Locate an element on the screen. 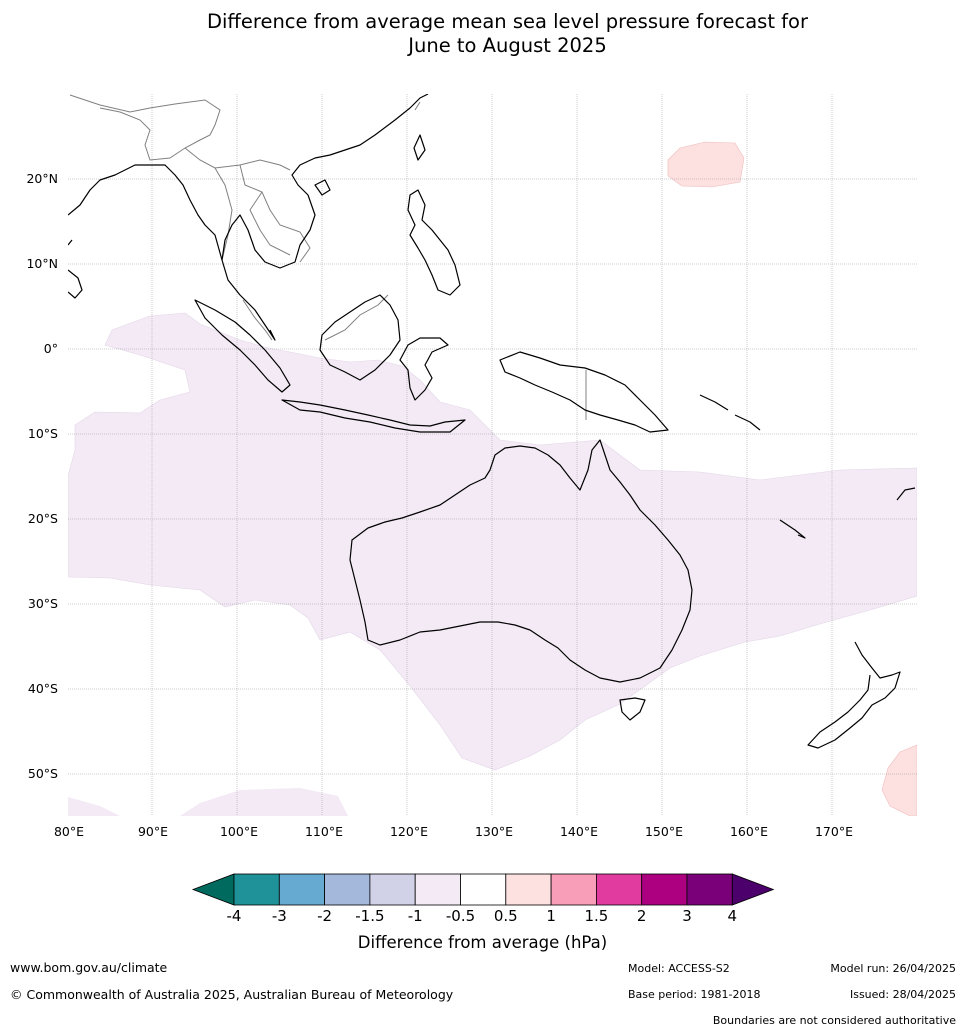 This screenshot has width=965, height=1035. model-text: Model: ACCESS-S2 is located at coordinates (679, 968).